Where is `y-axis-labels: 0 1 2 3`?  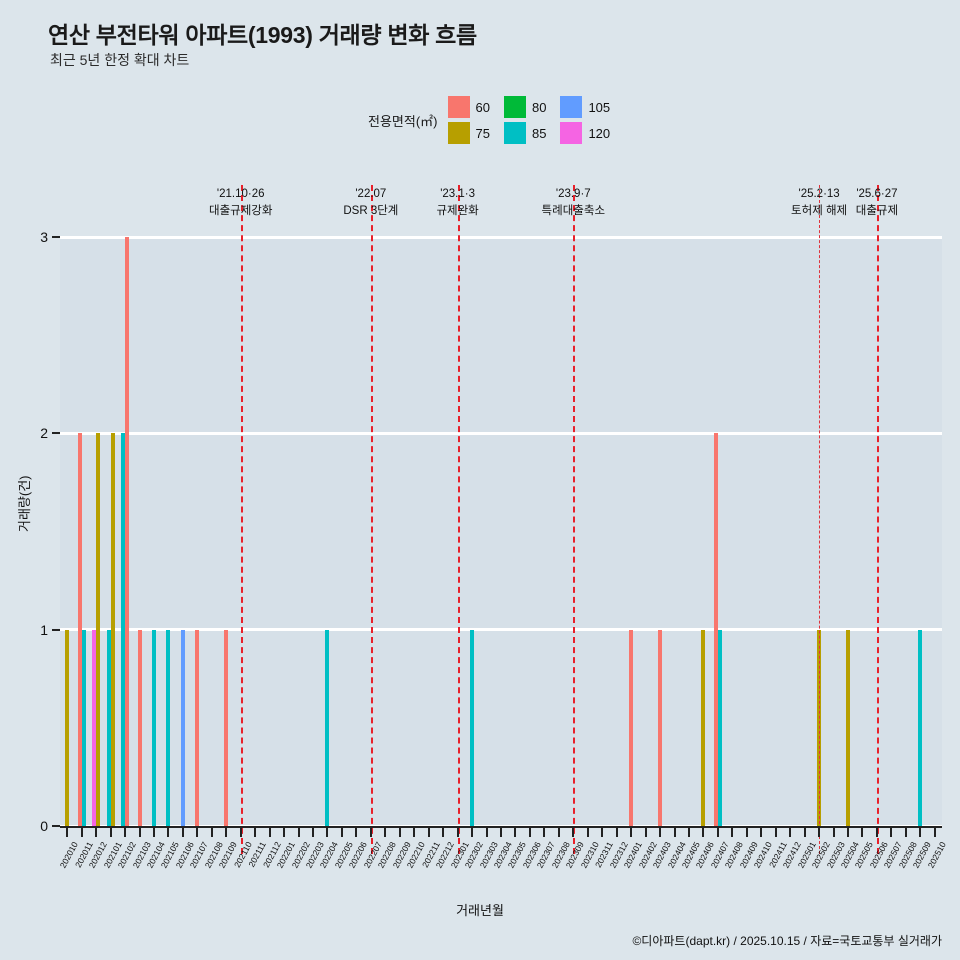 y-axis-labels: 0 1 2 3 is located at coordinates (30, 531).